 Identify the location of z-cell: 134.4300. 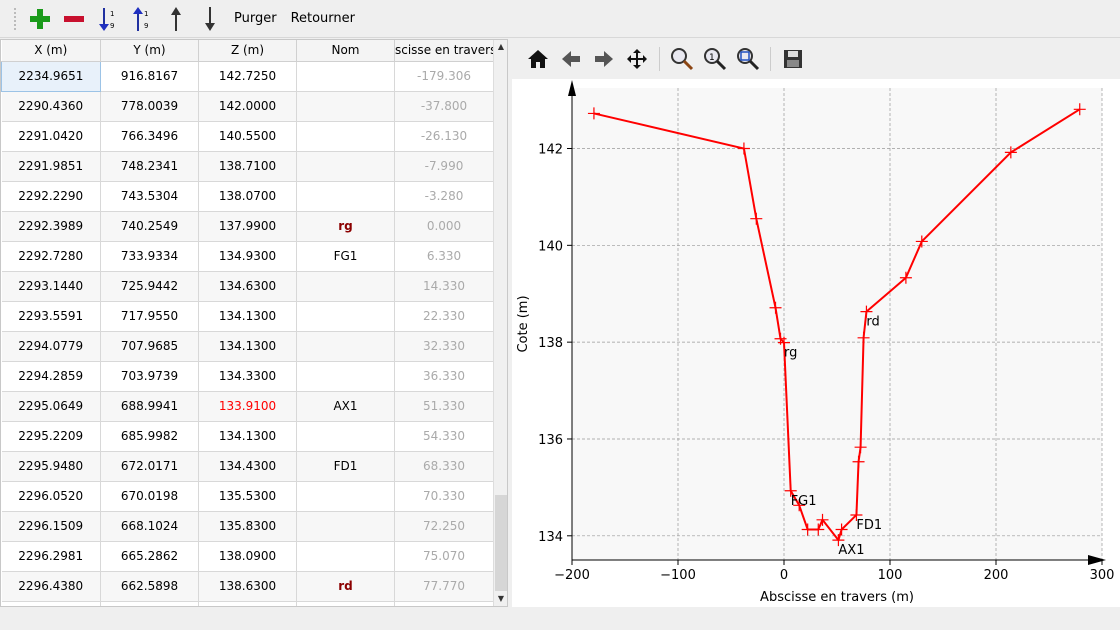
(247, 466).